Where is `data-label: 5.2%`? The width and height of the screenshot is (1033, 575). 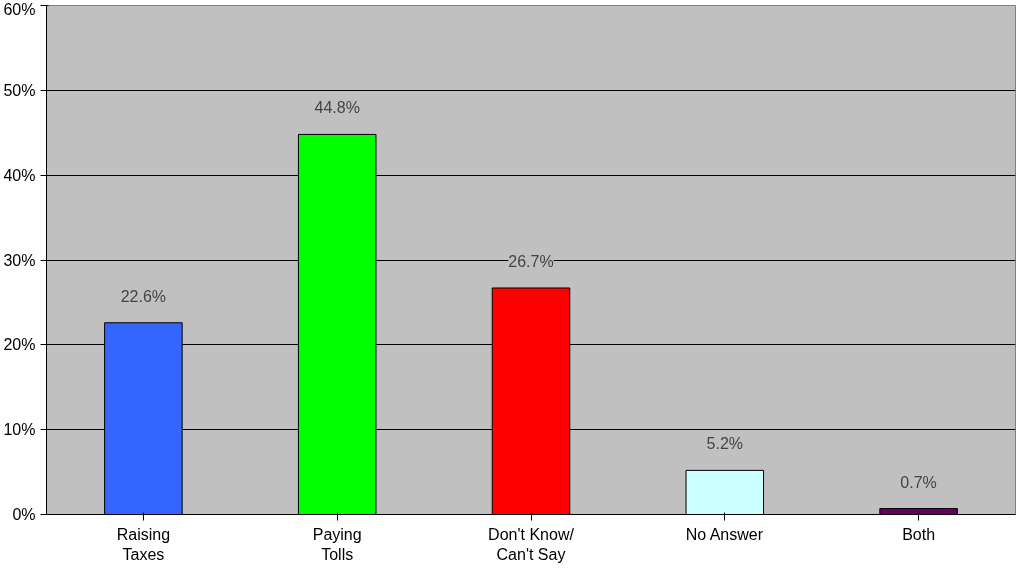
data-label: 5.2% is located at coordinates (725, 444).